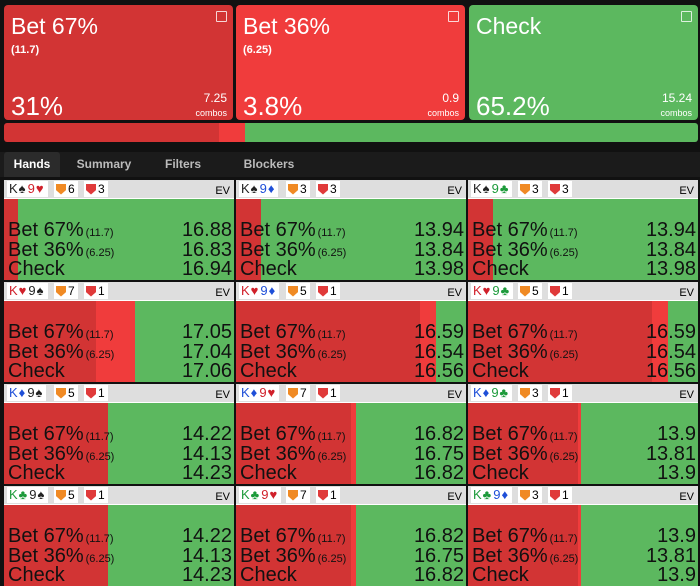  I want to click on ev-value: 16.75, so click(438, 555).